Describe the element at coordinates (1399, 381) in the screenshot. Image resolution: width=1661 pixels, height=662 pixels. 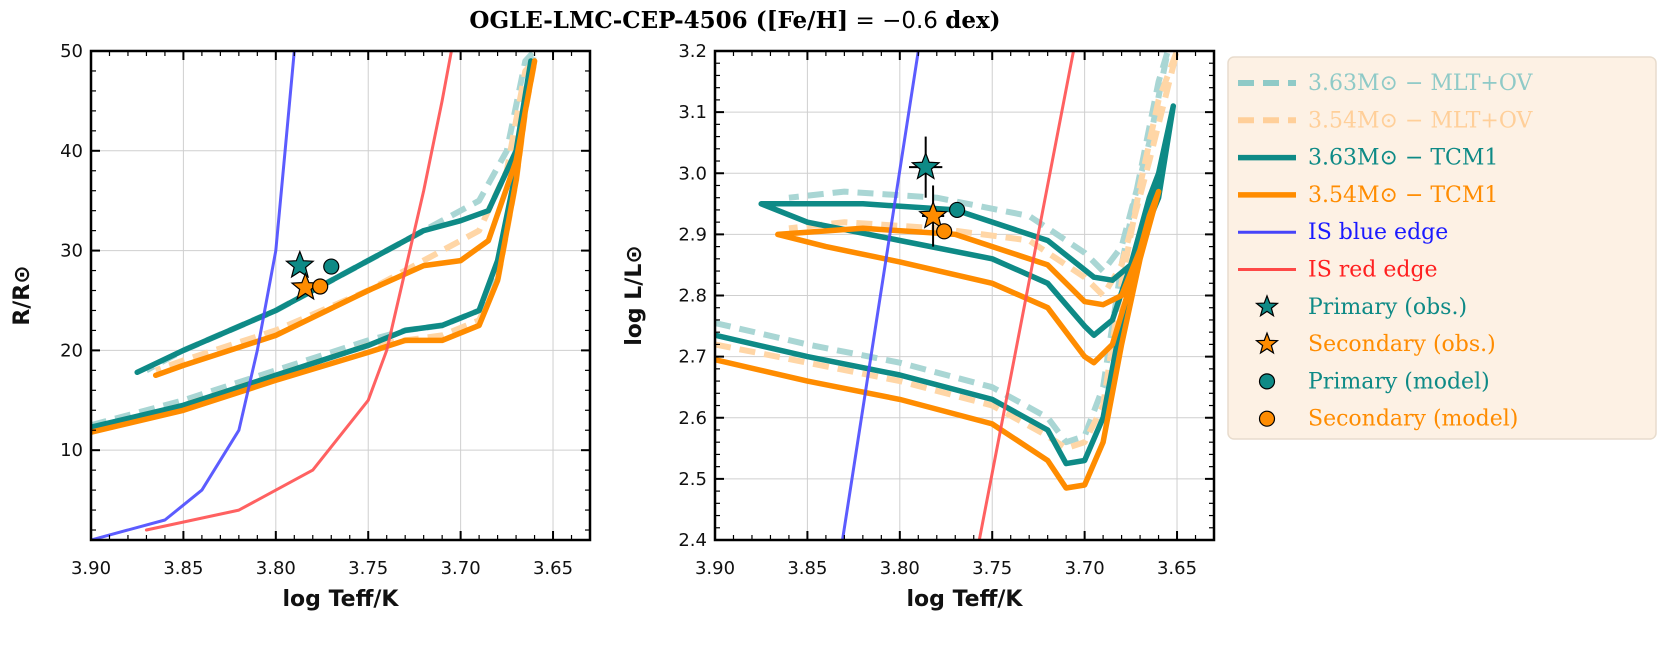
I see `legend-label: Primary (model)` at that location.